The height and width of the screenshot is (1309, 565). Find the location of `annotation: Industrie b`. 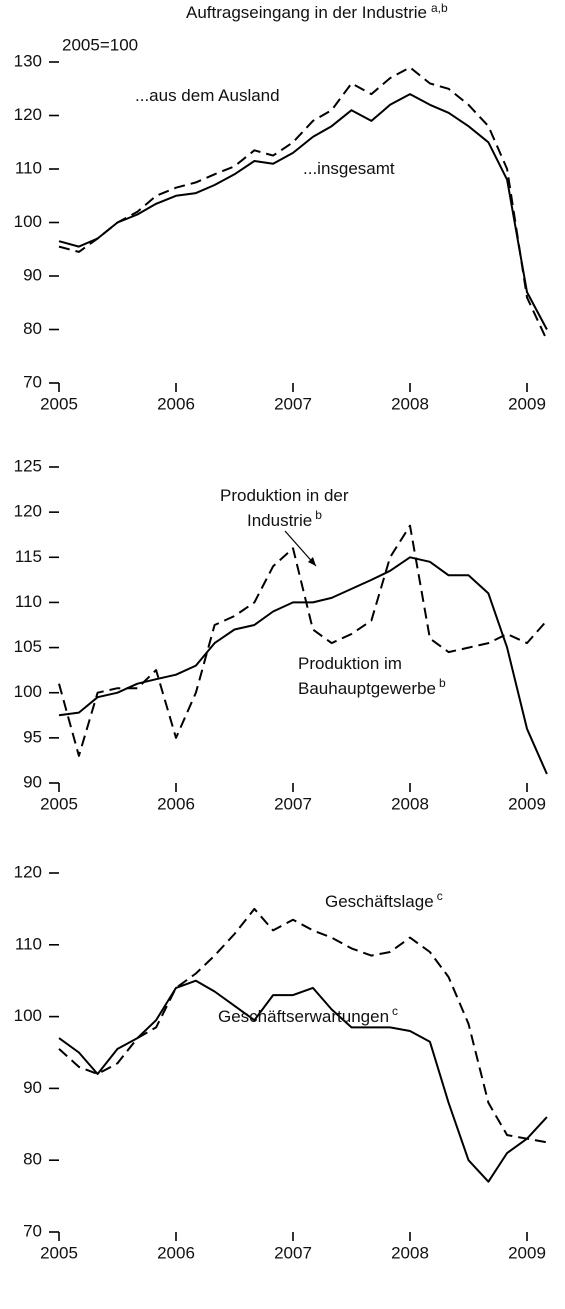

annotation: Industrie b is located at coordinates (284, 519).